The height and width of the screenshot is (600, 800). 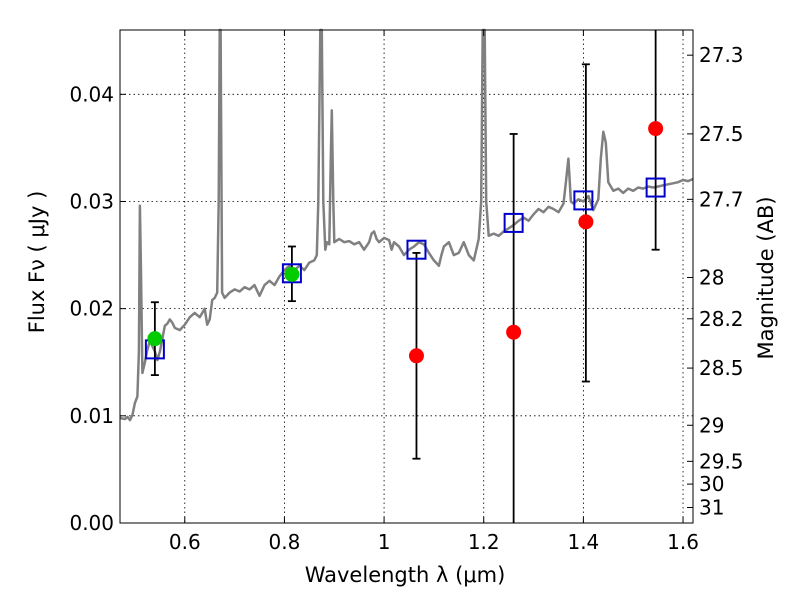 I want to click on magnitude-tick-label: 27.7, so click(x=721, y=199).